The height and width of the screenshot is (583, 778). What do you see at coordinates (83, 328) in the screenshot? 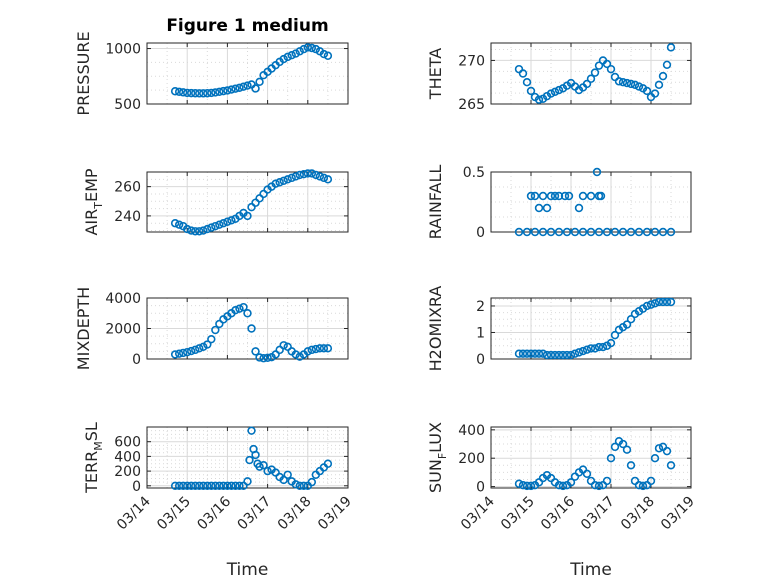
I see `y-axis-label: MIXDEPTH` at bounding box center [83, 328].